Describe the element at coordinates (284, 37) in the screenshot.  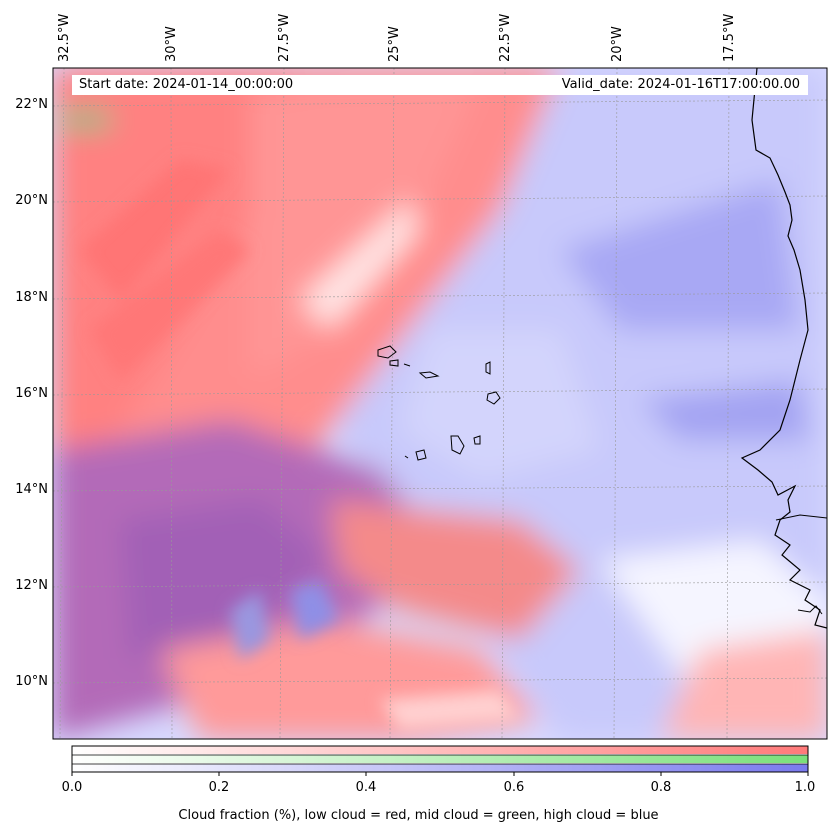
I see `lon-tick-label: 27.5°W` at that location.